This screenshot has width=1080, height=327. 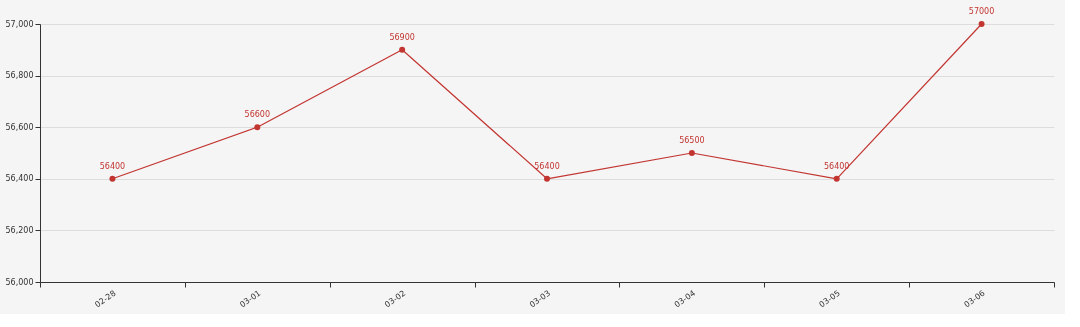 What do you see at coordinates (981, 11) in the screenshot?
I see `data-label: 57000` at bounding box center [981, 11].